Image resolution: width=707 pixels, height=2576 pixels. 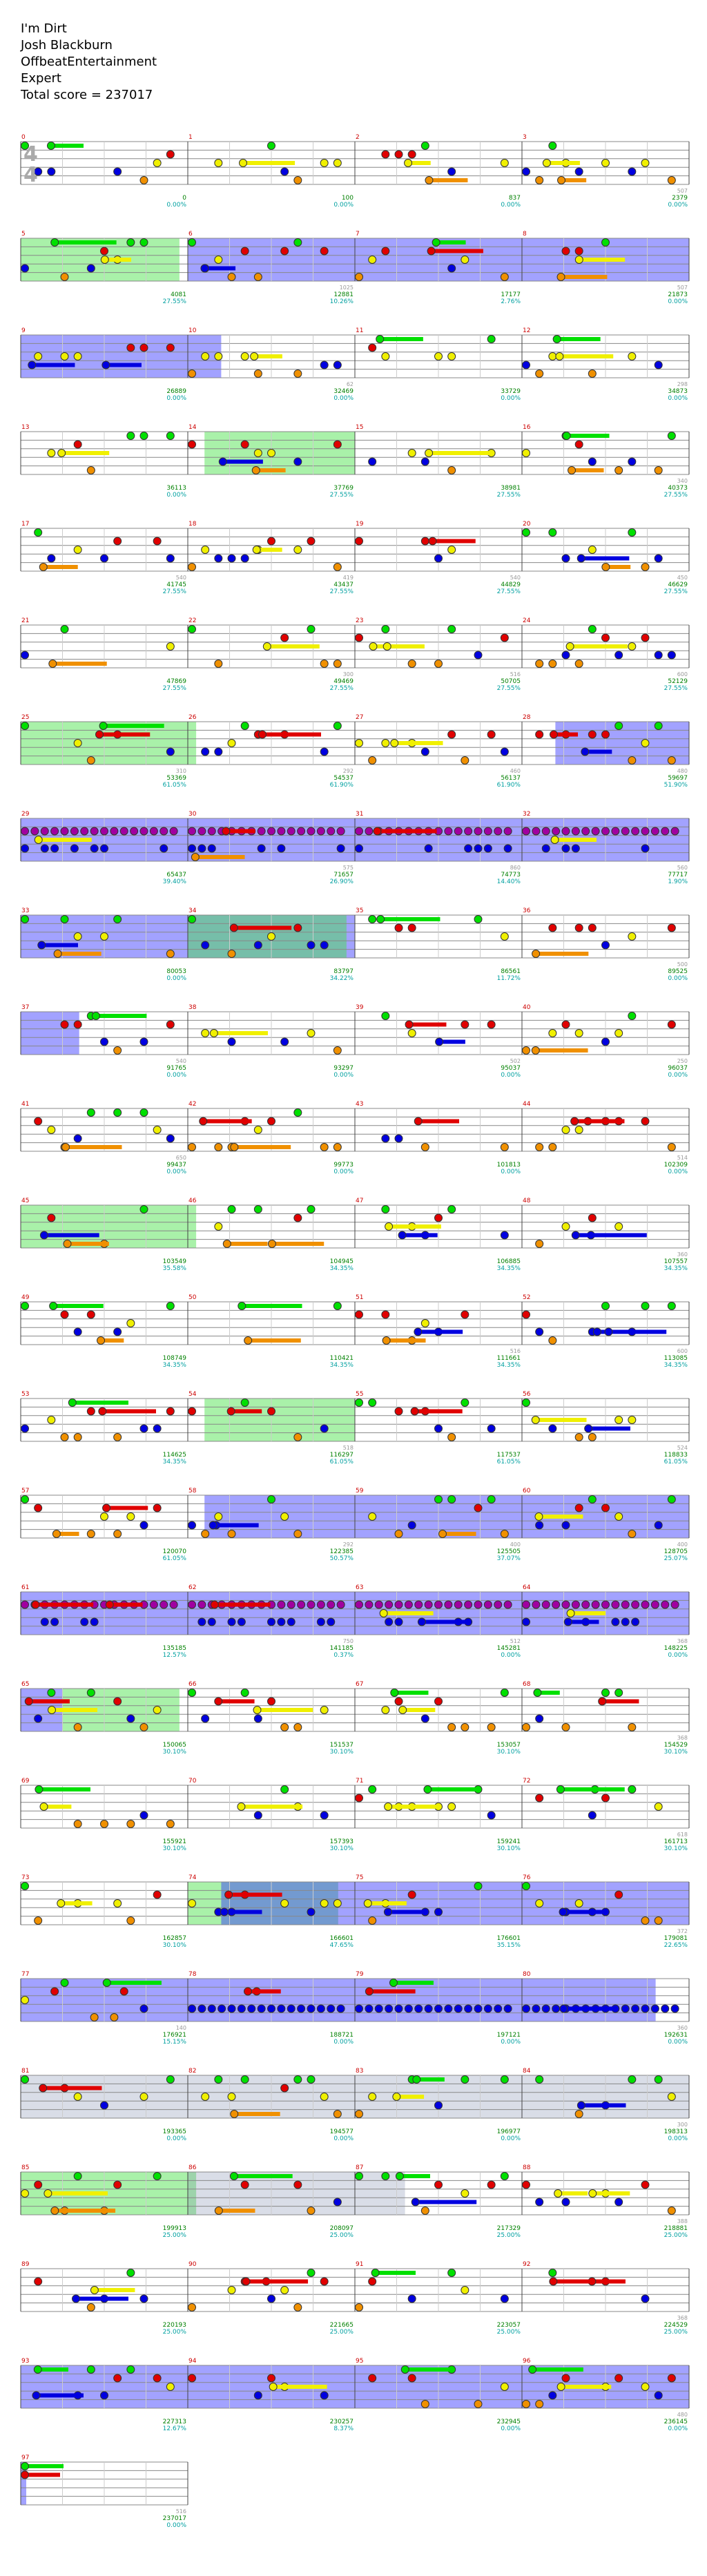 I want to click on bpm-value: 512, so click(x=515, y=1641).